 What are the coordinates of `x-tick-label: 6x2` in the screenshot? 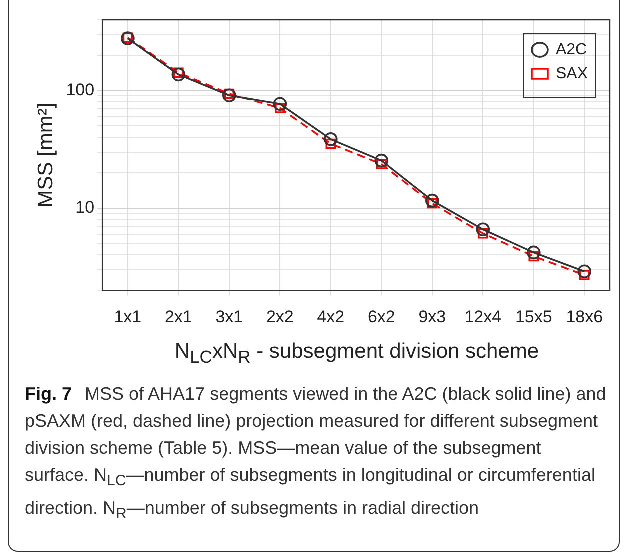 It's located at (382, 316).